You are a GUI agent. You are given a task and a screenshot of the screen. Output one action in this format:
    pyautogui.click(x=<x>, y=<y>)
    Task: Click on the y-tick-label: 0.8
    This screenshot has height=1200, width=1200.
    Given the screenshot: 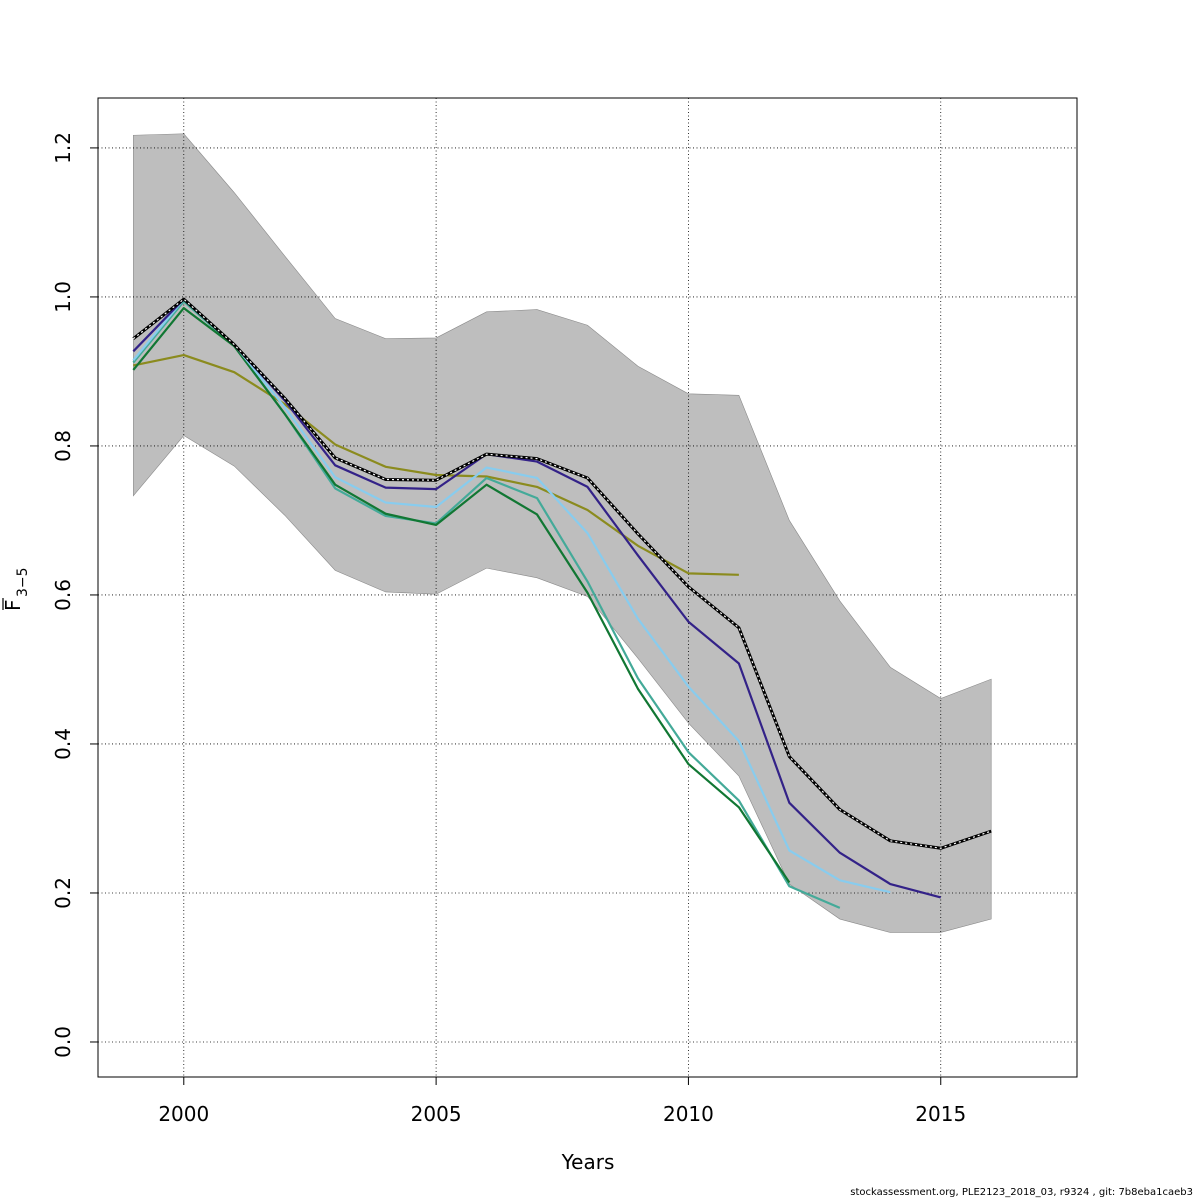 What is the action you would take?
    pyautogui.click(x=63, y=446)
    